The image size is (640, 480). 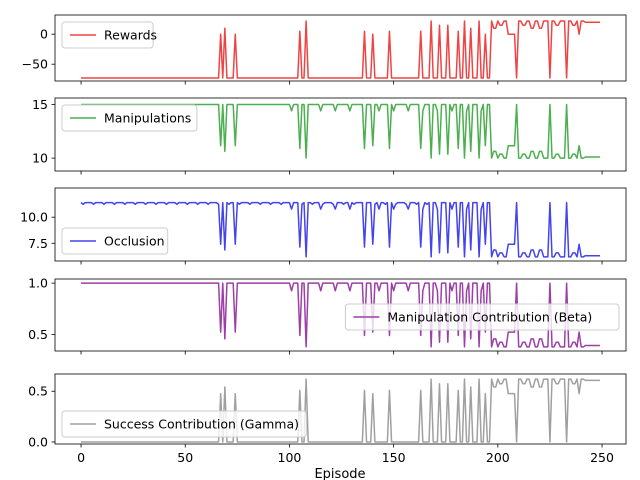 I want to click on legend: Success Contribution (Gamma), so click(x=184, y=424).